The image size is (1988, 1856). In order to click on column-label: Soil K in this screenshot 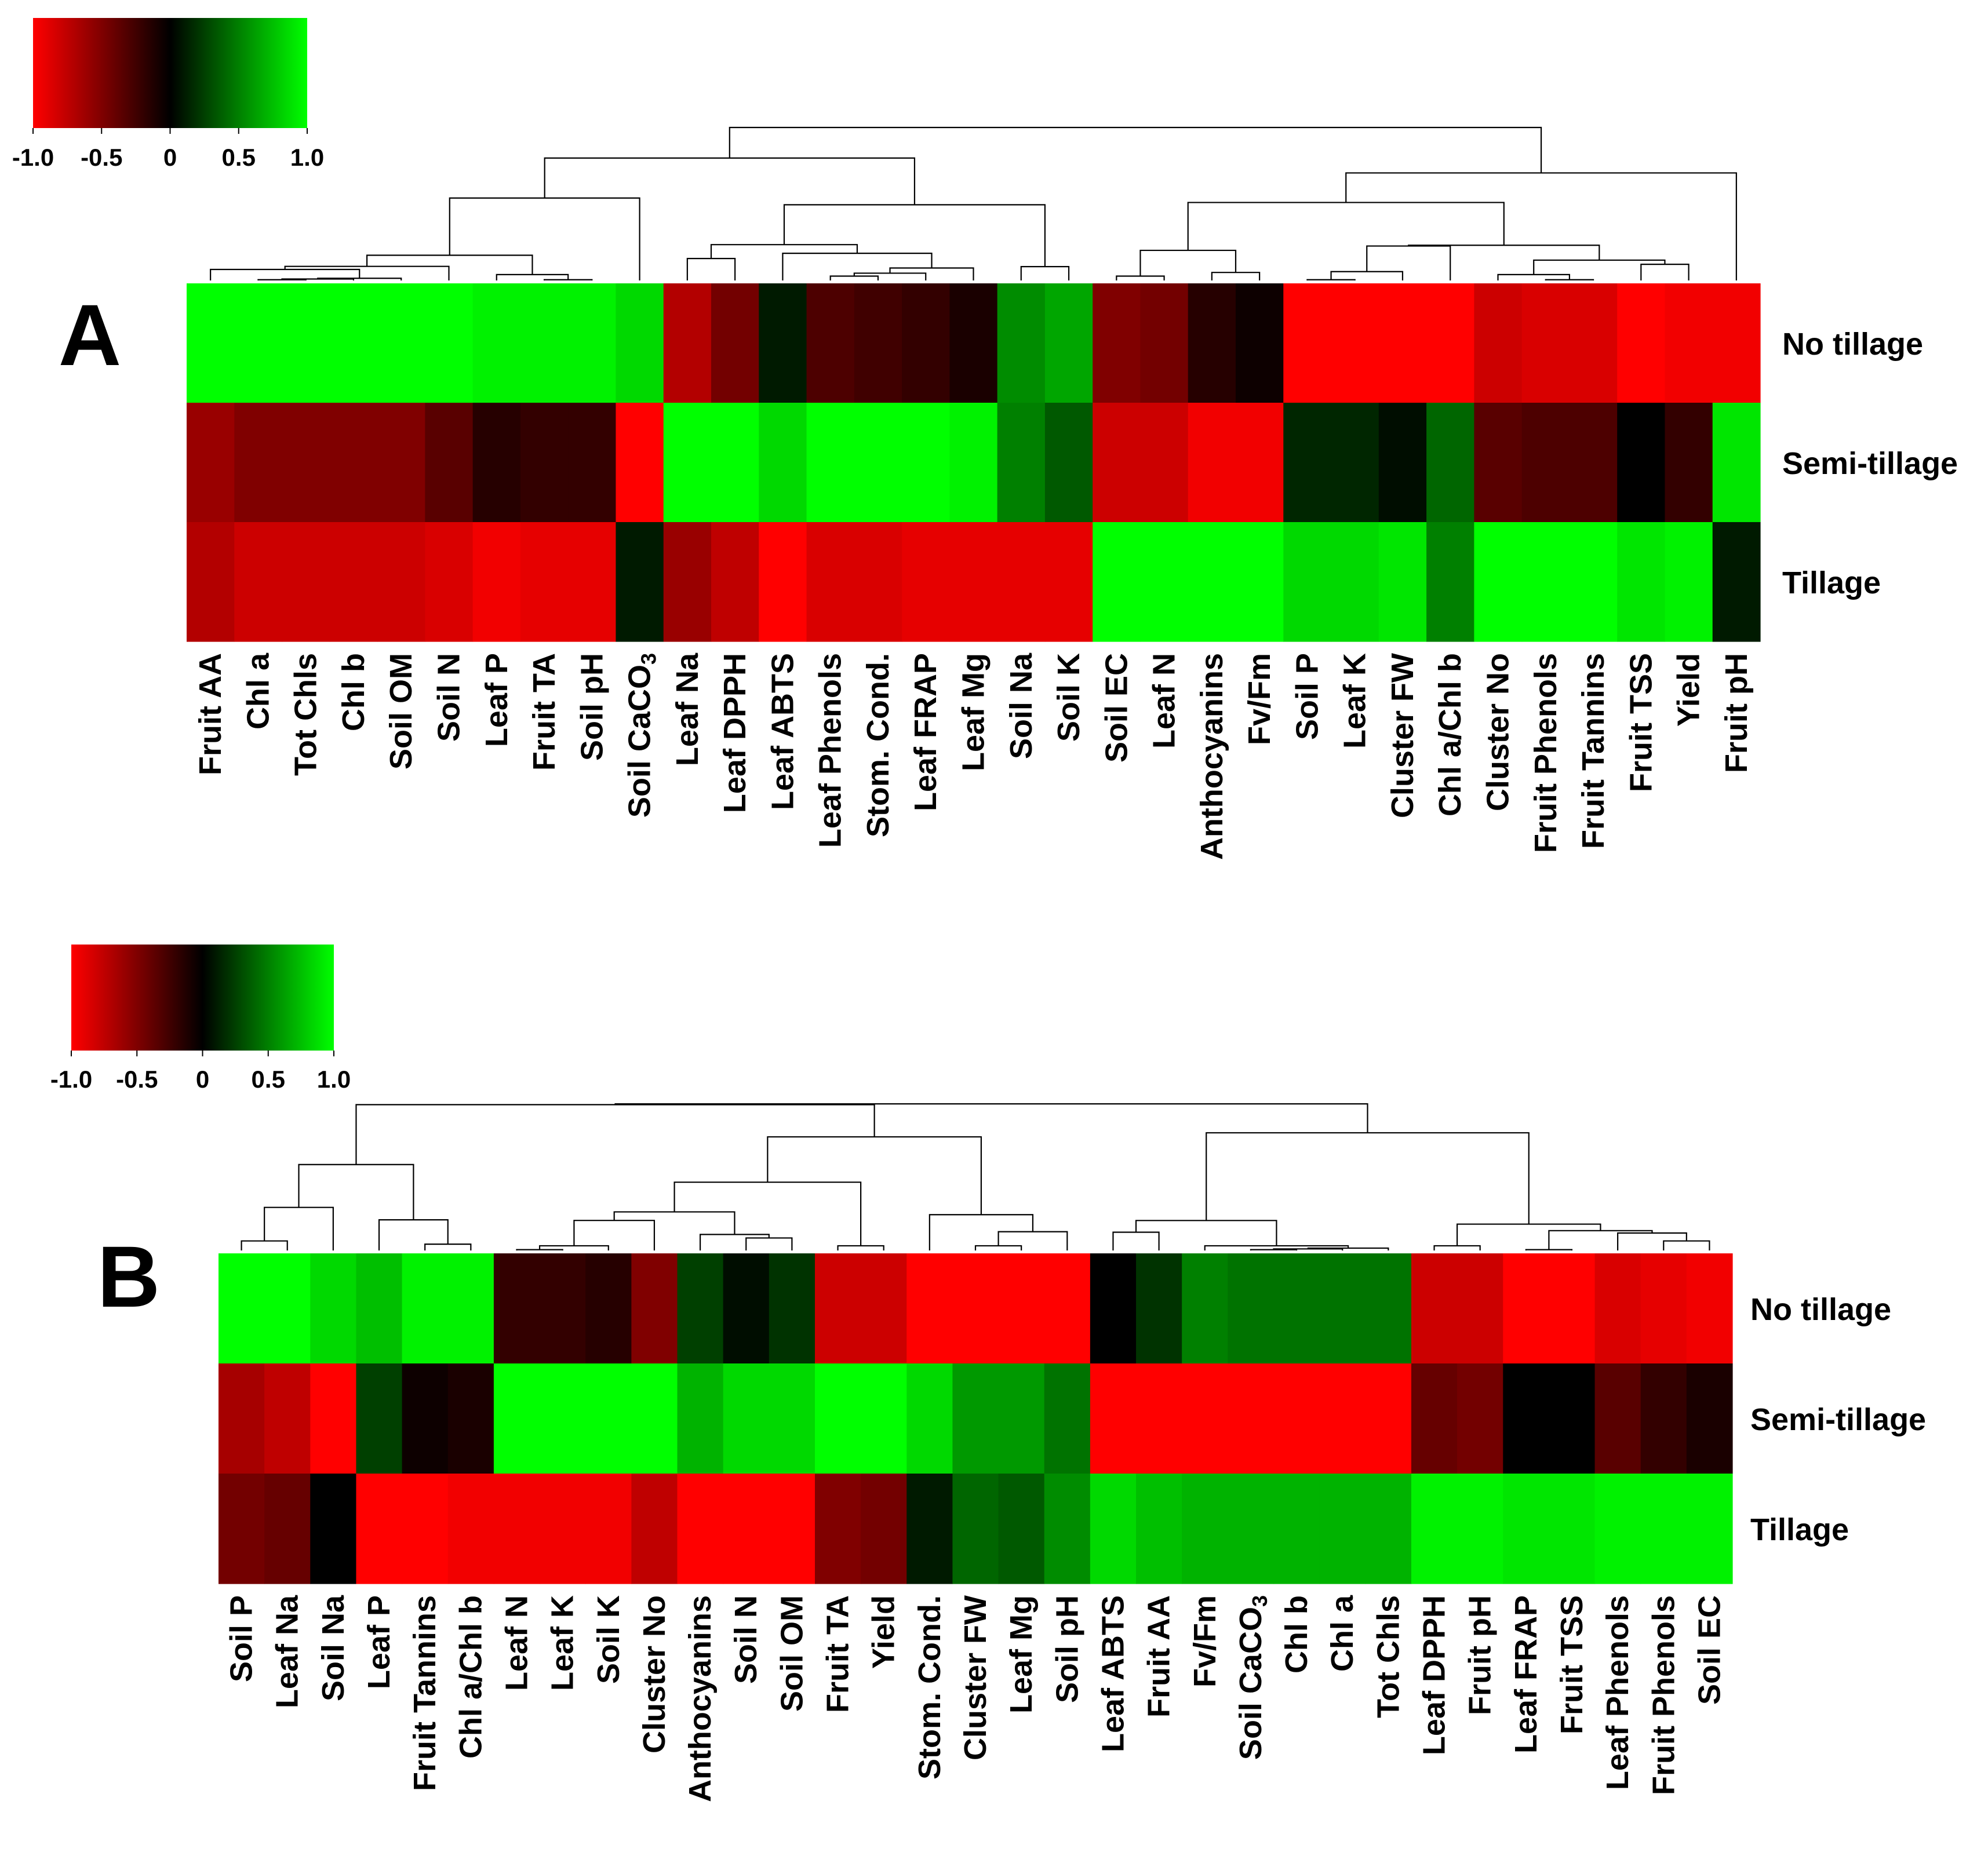, I will do `click(1068, 697)`.